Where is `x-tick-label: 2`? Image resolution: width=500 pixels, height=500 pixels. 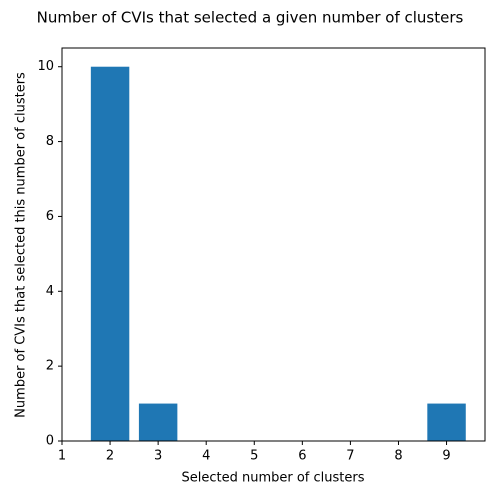 x-tick-label: 2 is located at coordinates (110, 456).